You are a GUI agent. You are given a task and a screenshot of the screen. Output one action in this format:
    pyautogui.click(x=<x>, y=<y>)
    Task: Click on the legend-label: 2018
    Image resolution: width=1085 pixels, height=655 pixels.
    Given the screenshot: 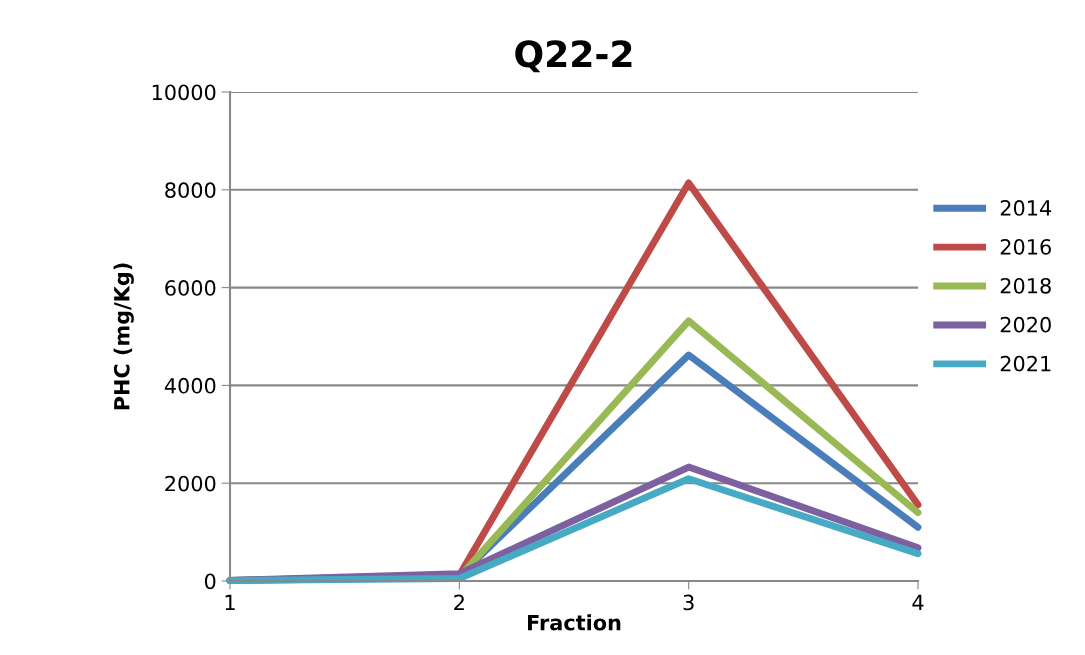 What is the action you would take?
    pyautogui.click(x=1025, y=285)
    